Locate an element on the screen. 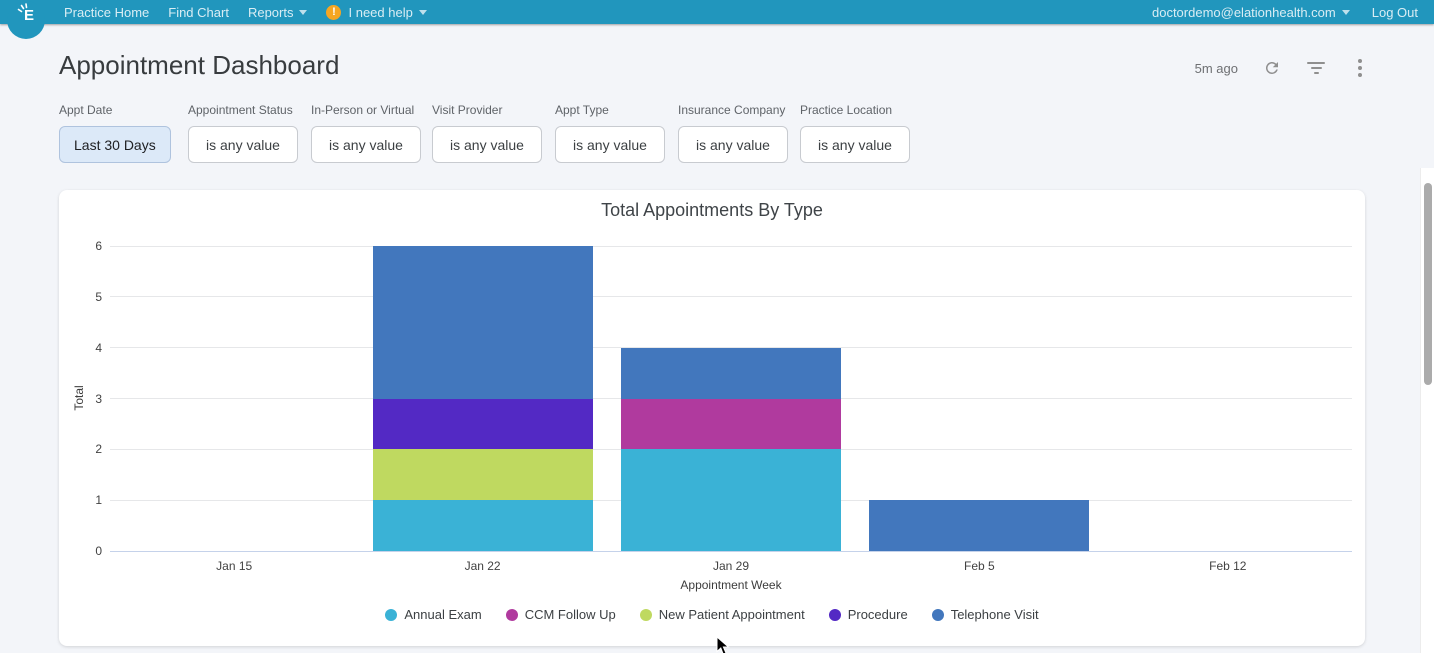 Image resolution: width=1434 pixels, height=653 pixels. x-tick-label: Feb 5 is located at coordinates (979, 566).